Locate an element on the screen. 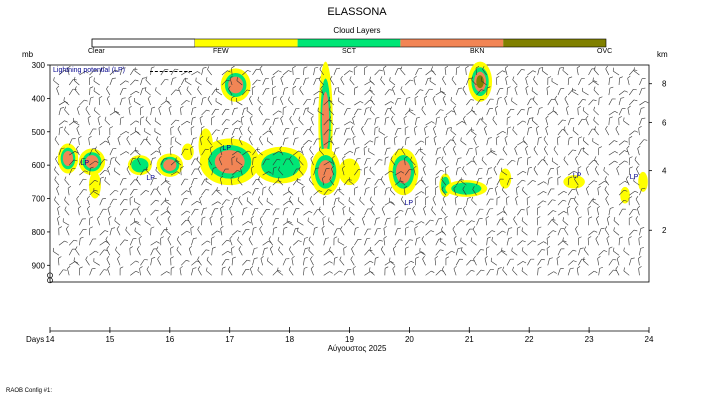 The image size is (714, 400). x-axis-title: Days is located at coordinates (35, 339).